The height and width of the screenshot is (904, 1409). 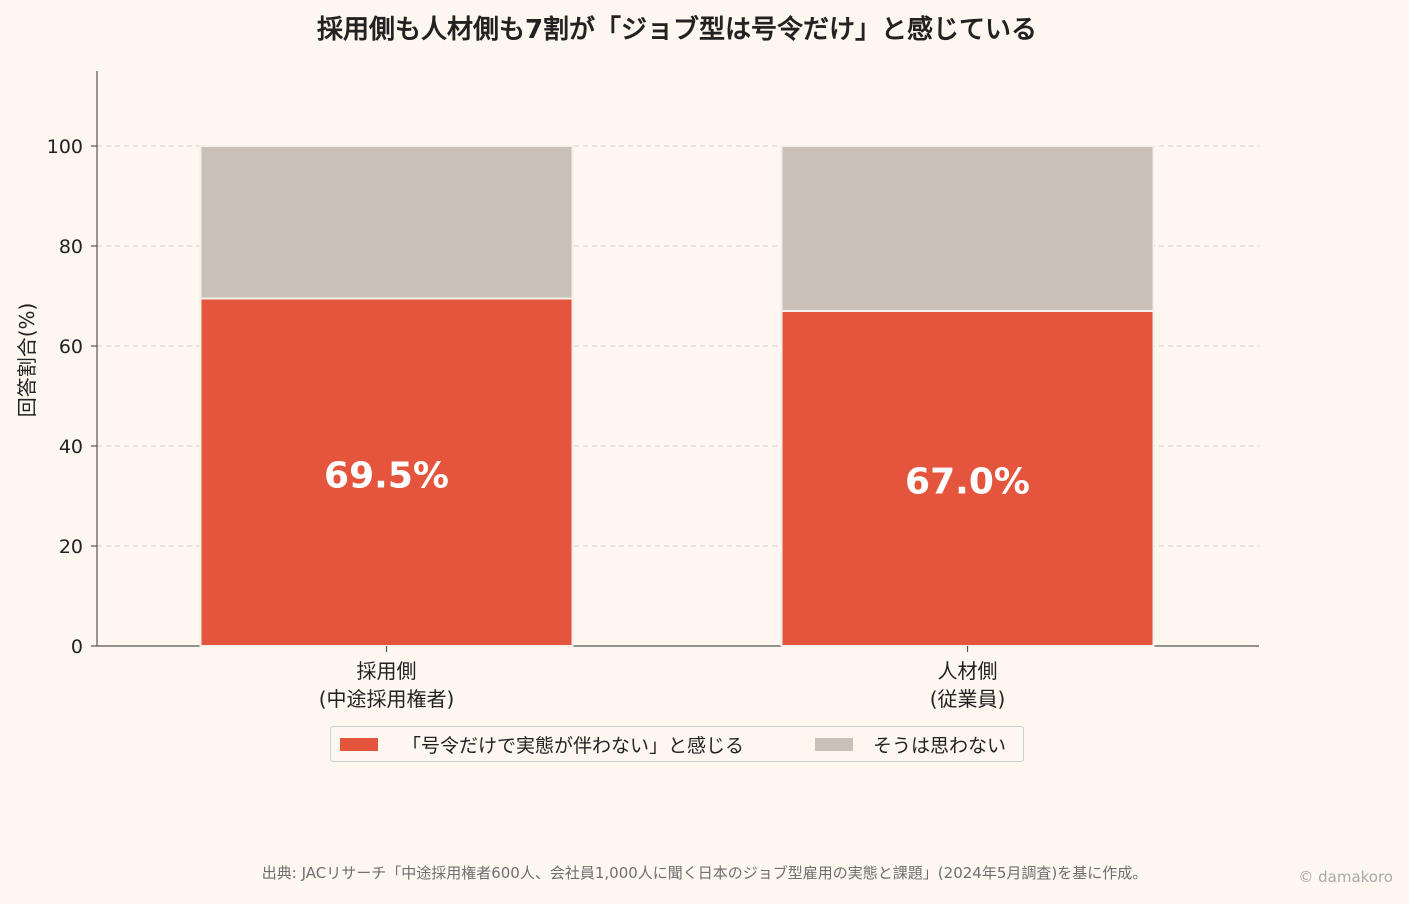 What do you see at coordinates (71, 447) in the screenshot?
I see `y-tick-label: 40` at bounding box center [71, 447].